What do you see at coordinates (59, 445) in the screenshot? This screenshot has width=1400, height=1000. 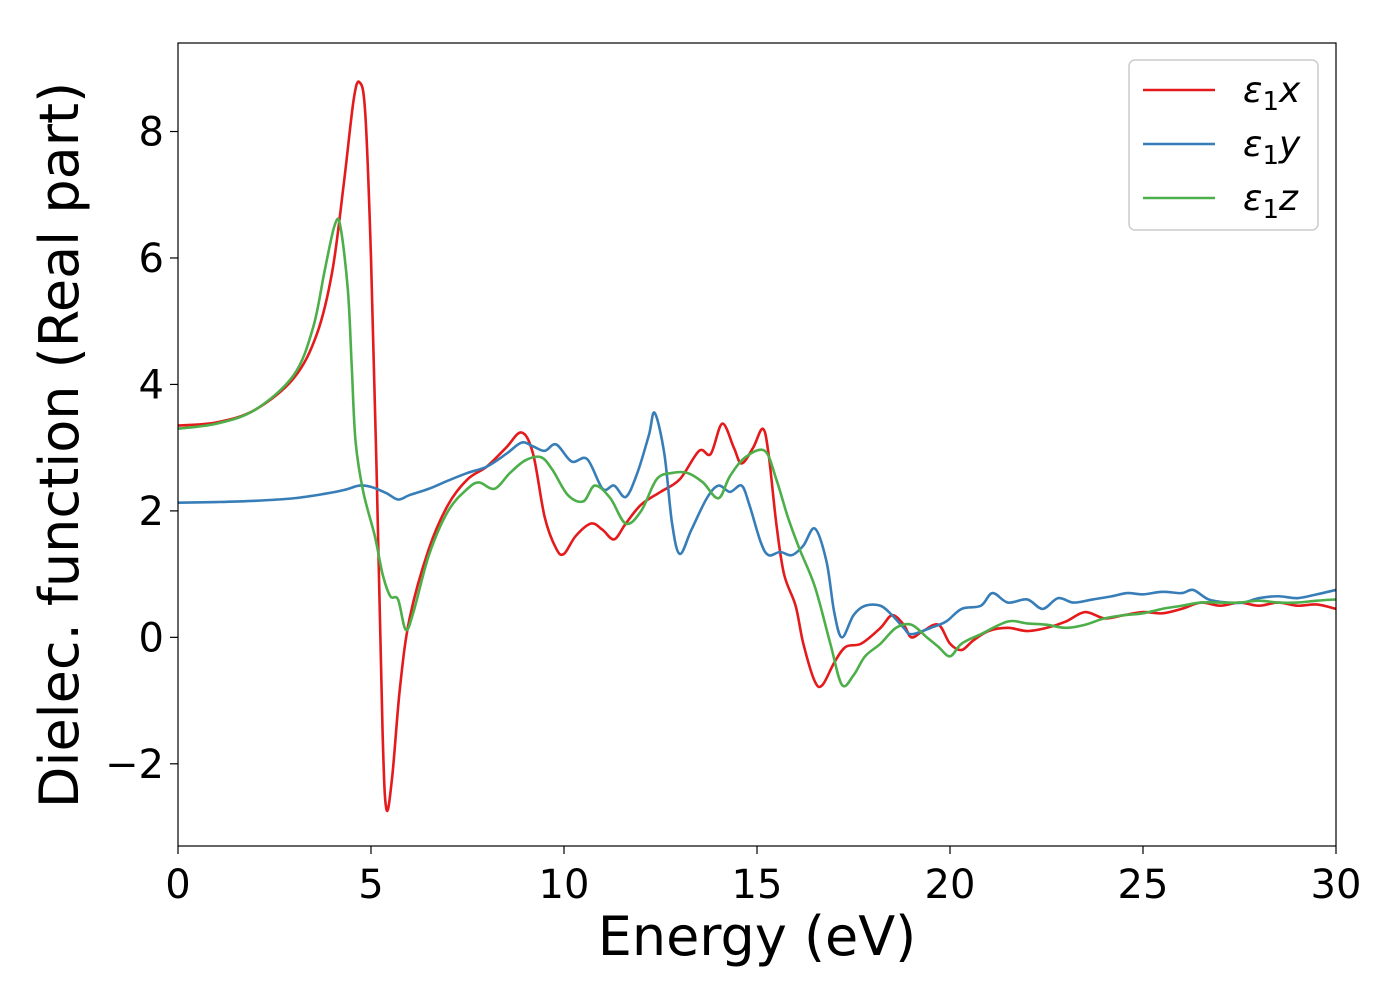 I see `y-axis-title: Dielec. function (Real part)` at bounding box center [59, 445].